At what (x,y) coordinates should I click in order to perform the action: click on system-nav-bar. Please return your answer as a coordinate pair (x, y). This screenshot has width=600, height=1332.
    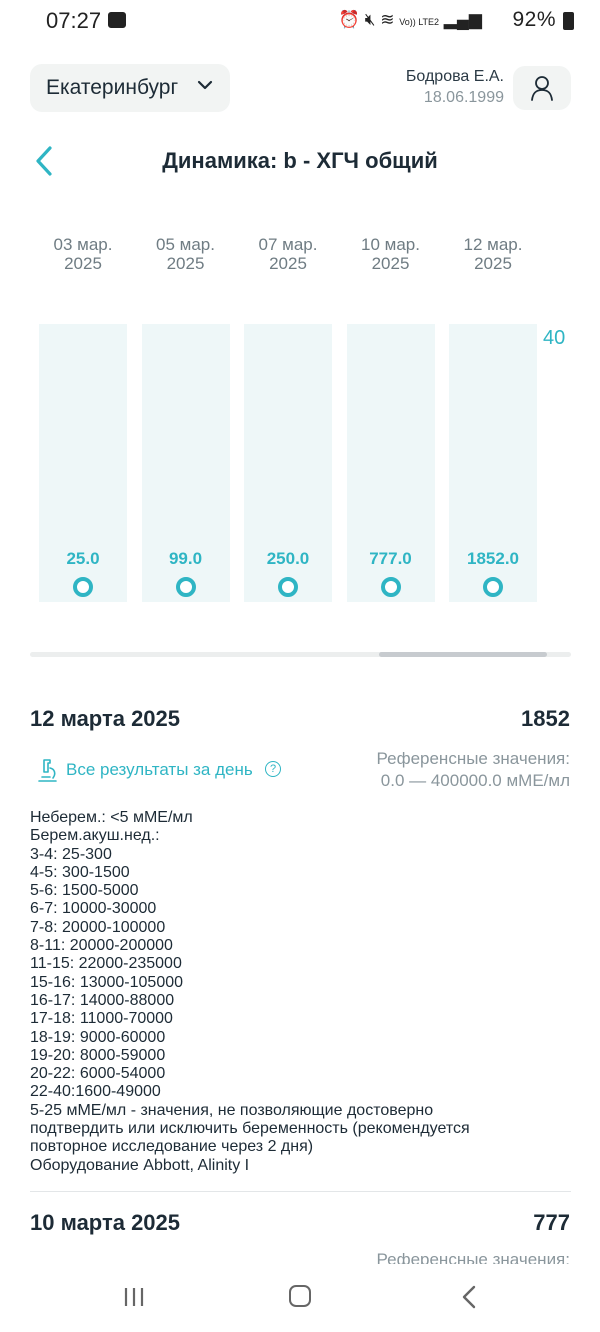
    Looking at the image, I should click on (300, 1298).